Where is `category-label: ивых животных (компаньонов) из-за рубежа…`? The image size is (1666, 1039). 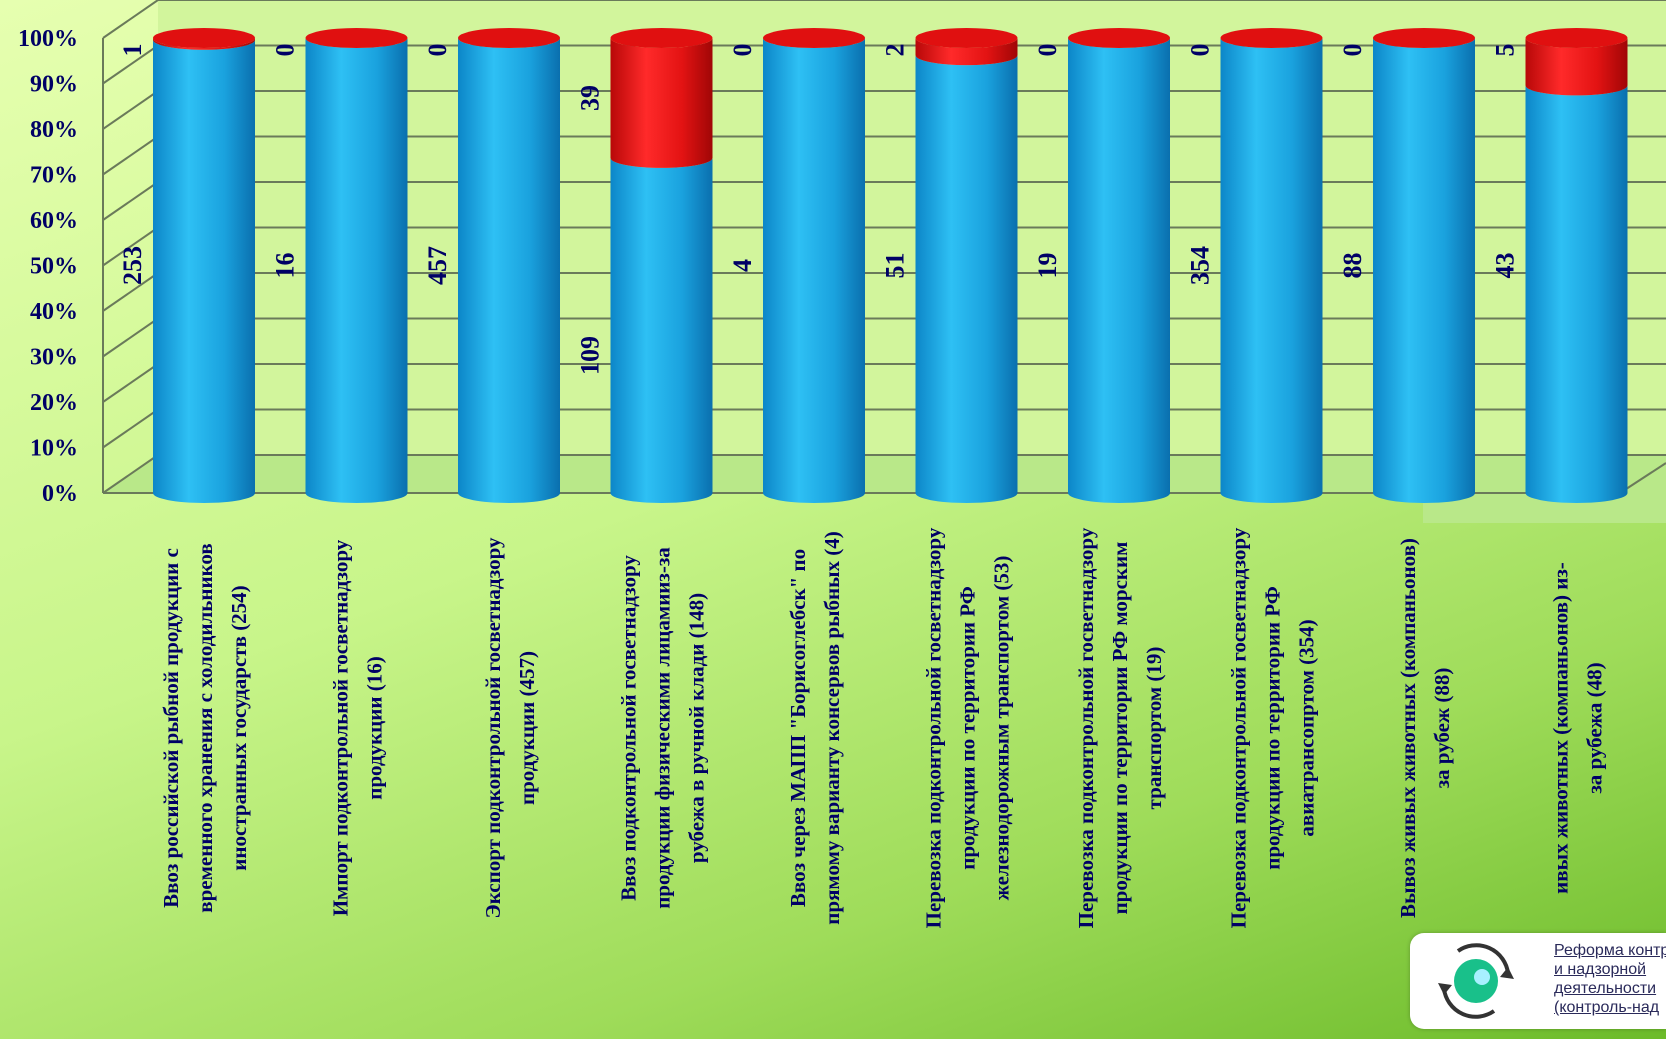 category-label: ивых животных (компаньонов) из-за рубежа… is located at coordinates (1578, 728).